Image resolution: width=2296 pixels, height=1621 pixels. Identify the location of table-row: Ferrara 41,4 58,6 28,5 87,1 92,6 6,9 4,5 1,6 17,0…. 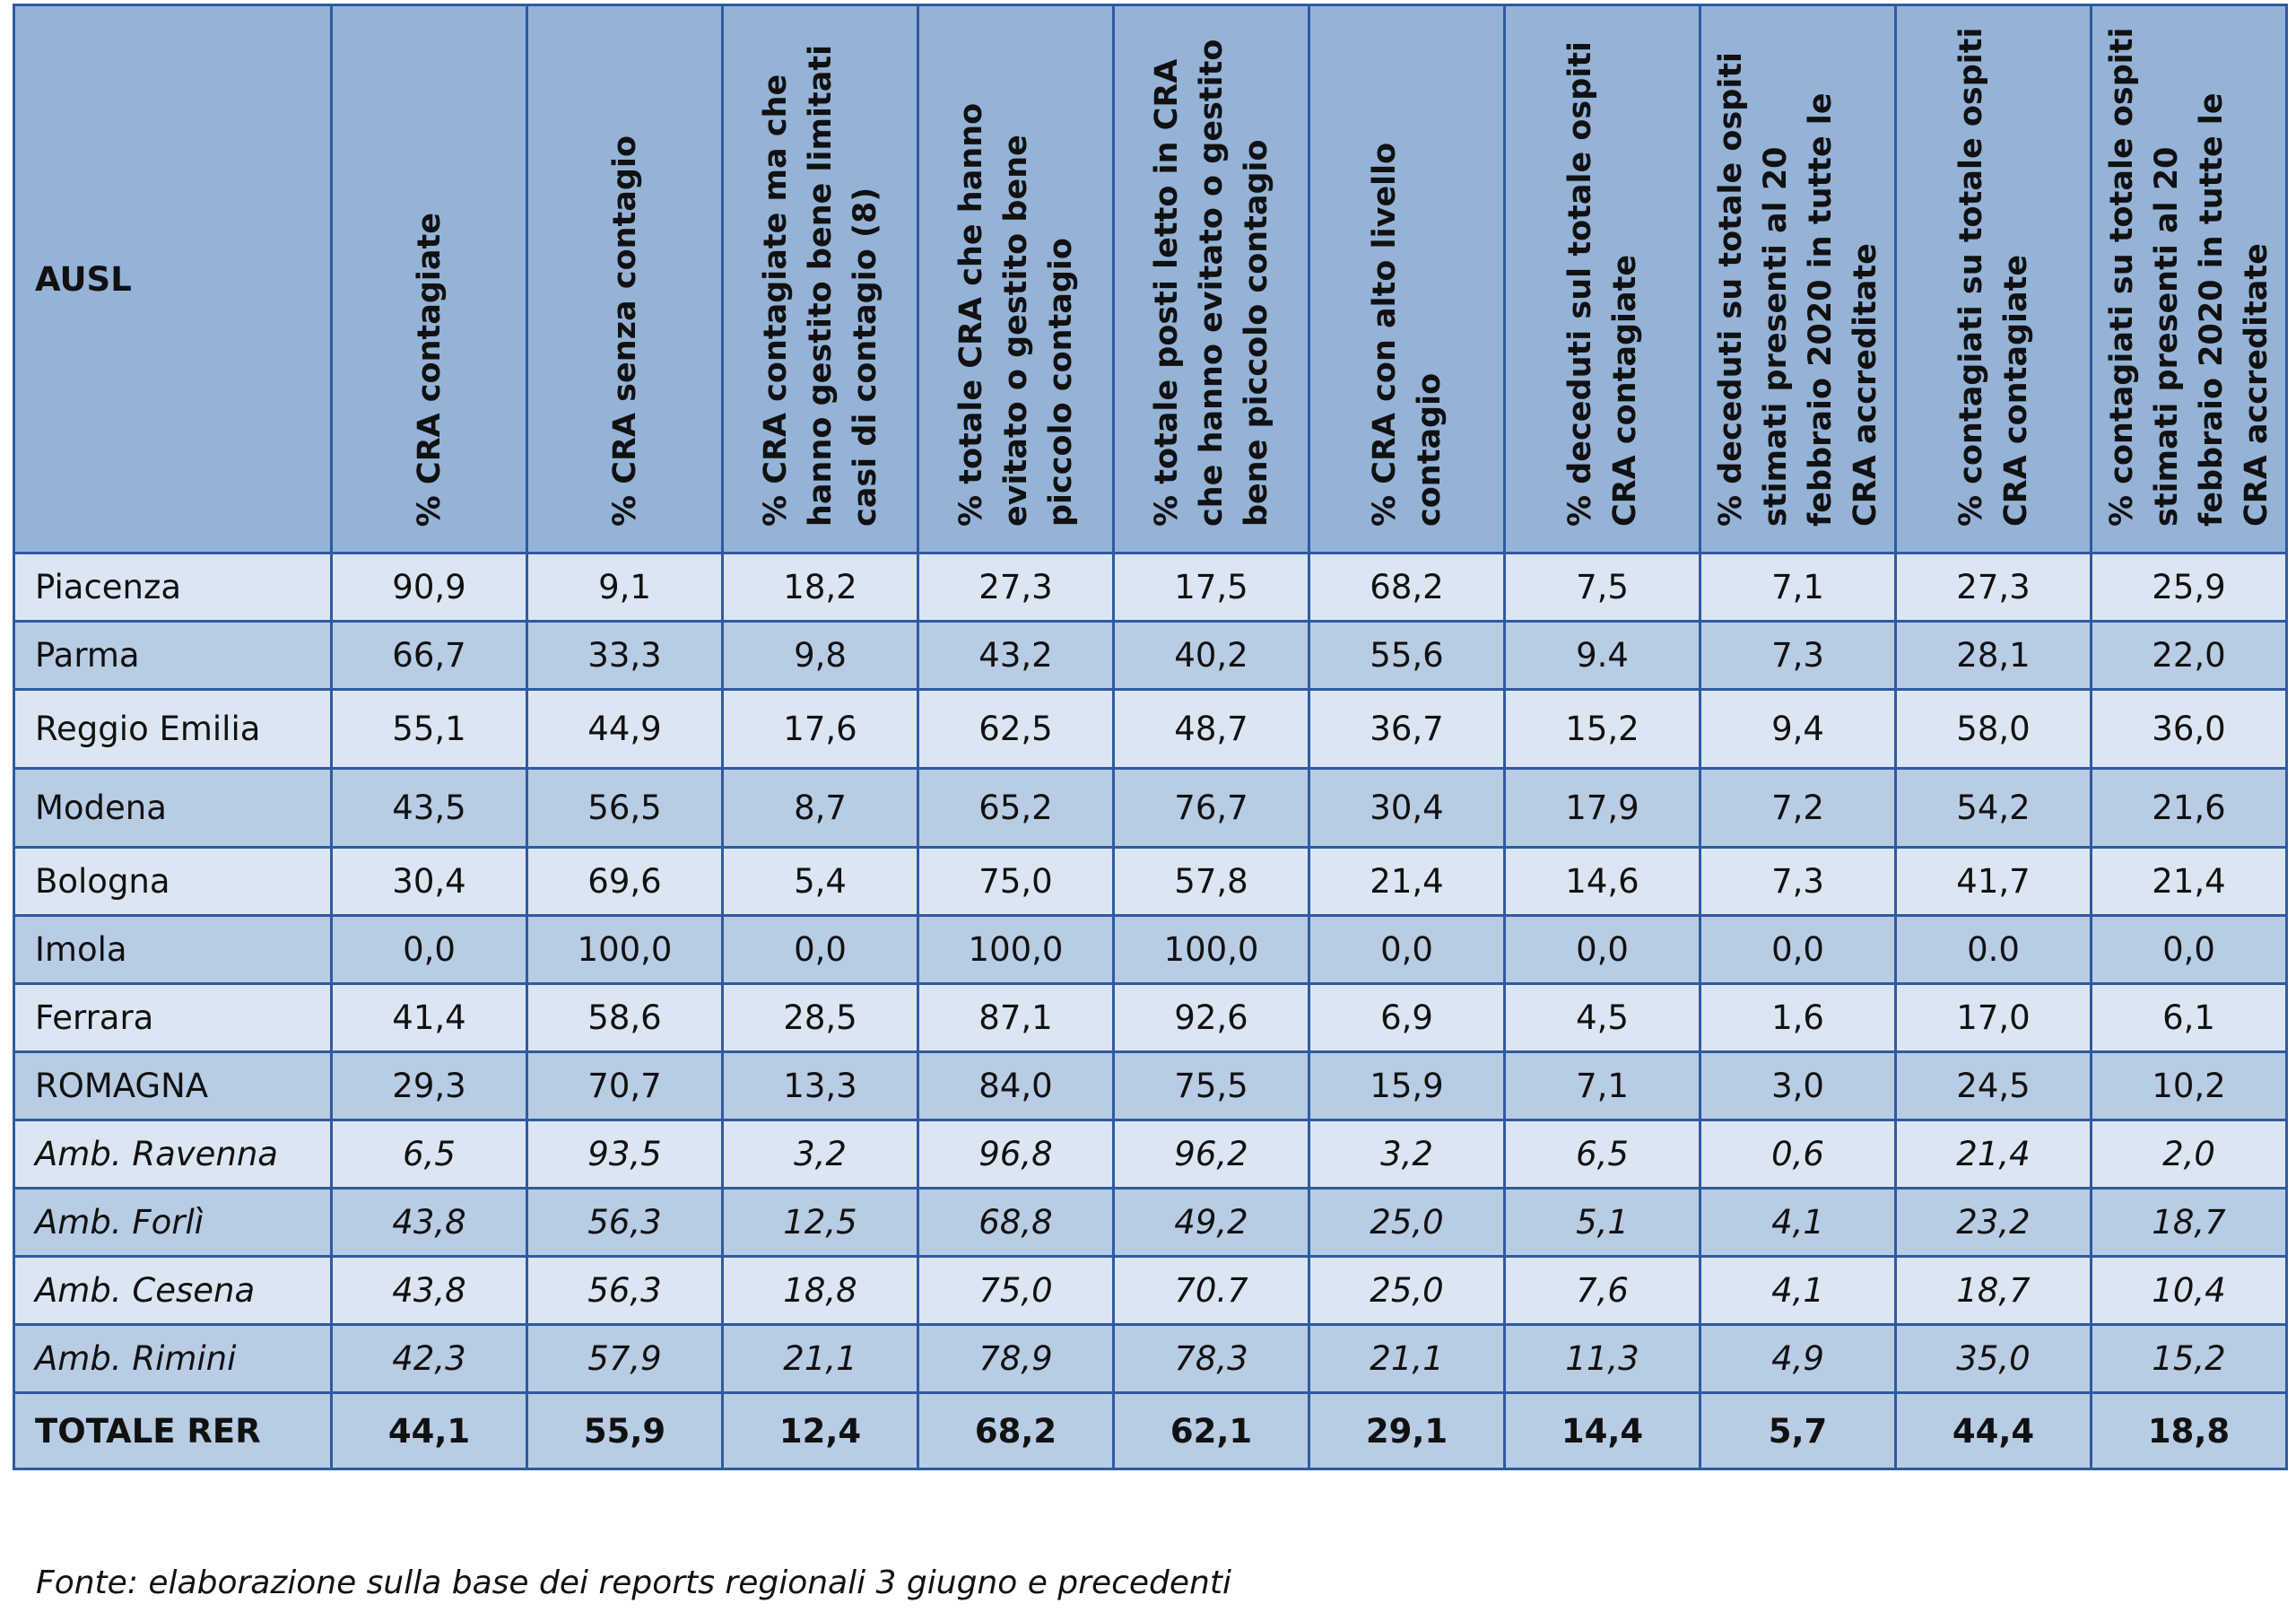
(1150, 1017).